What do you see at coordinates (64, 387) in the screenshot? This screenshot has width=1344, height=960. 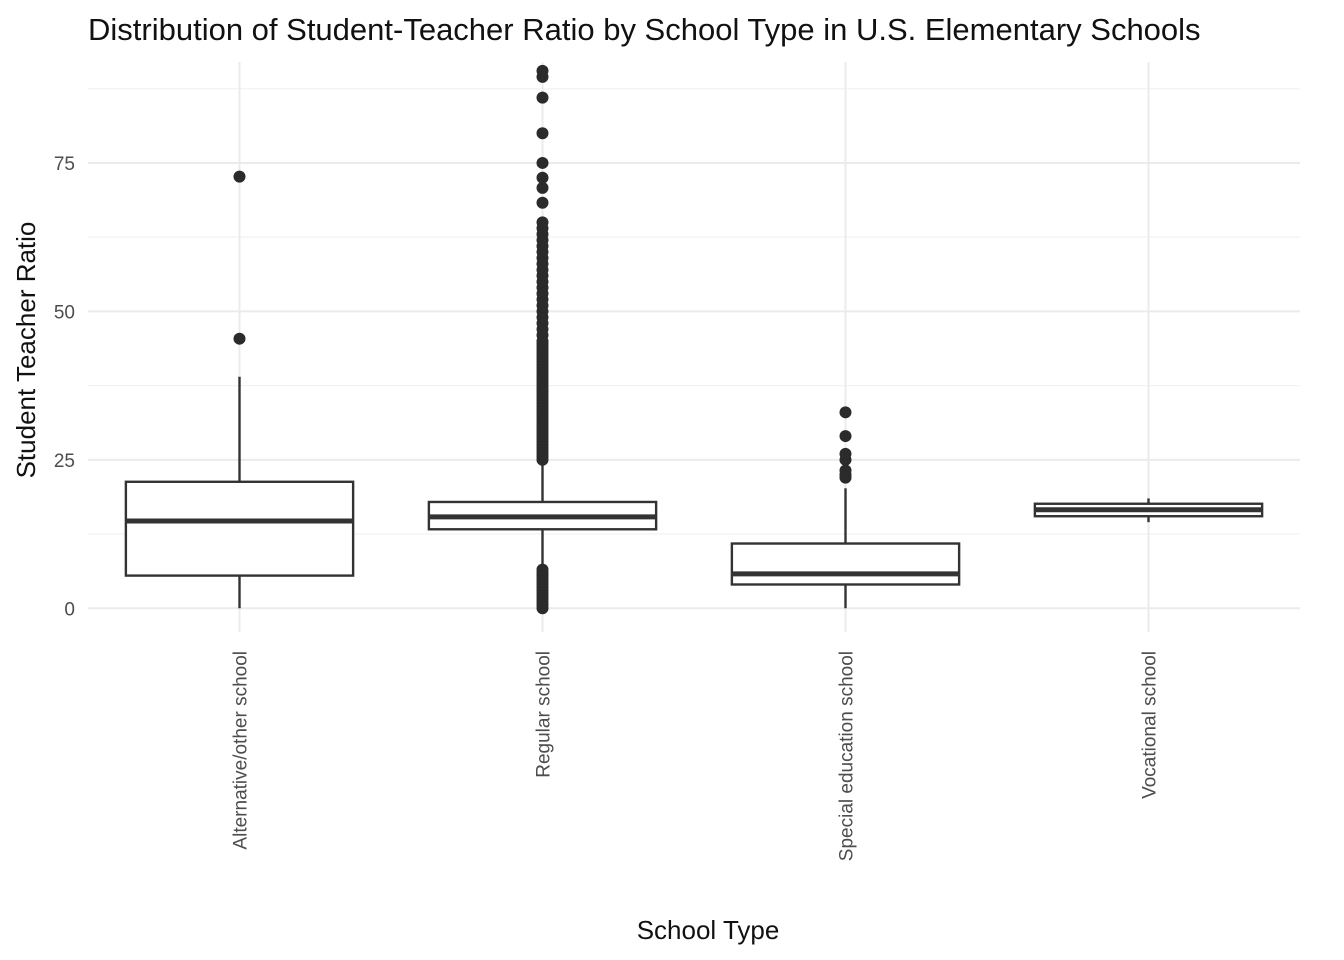 I see `y-axis-ticks: 0 25 50 75` at bounding box center [64, 387].